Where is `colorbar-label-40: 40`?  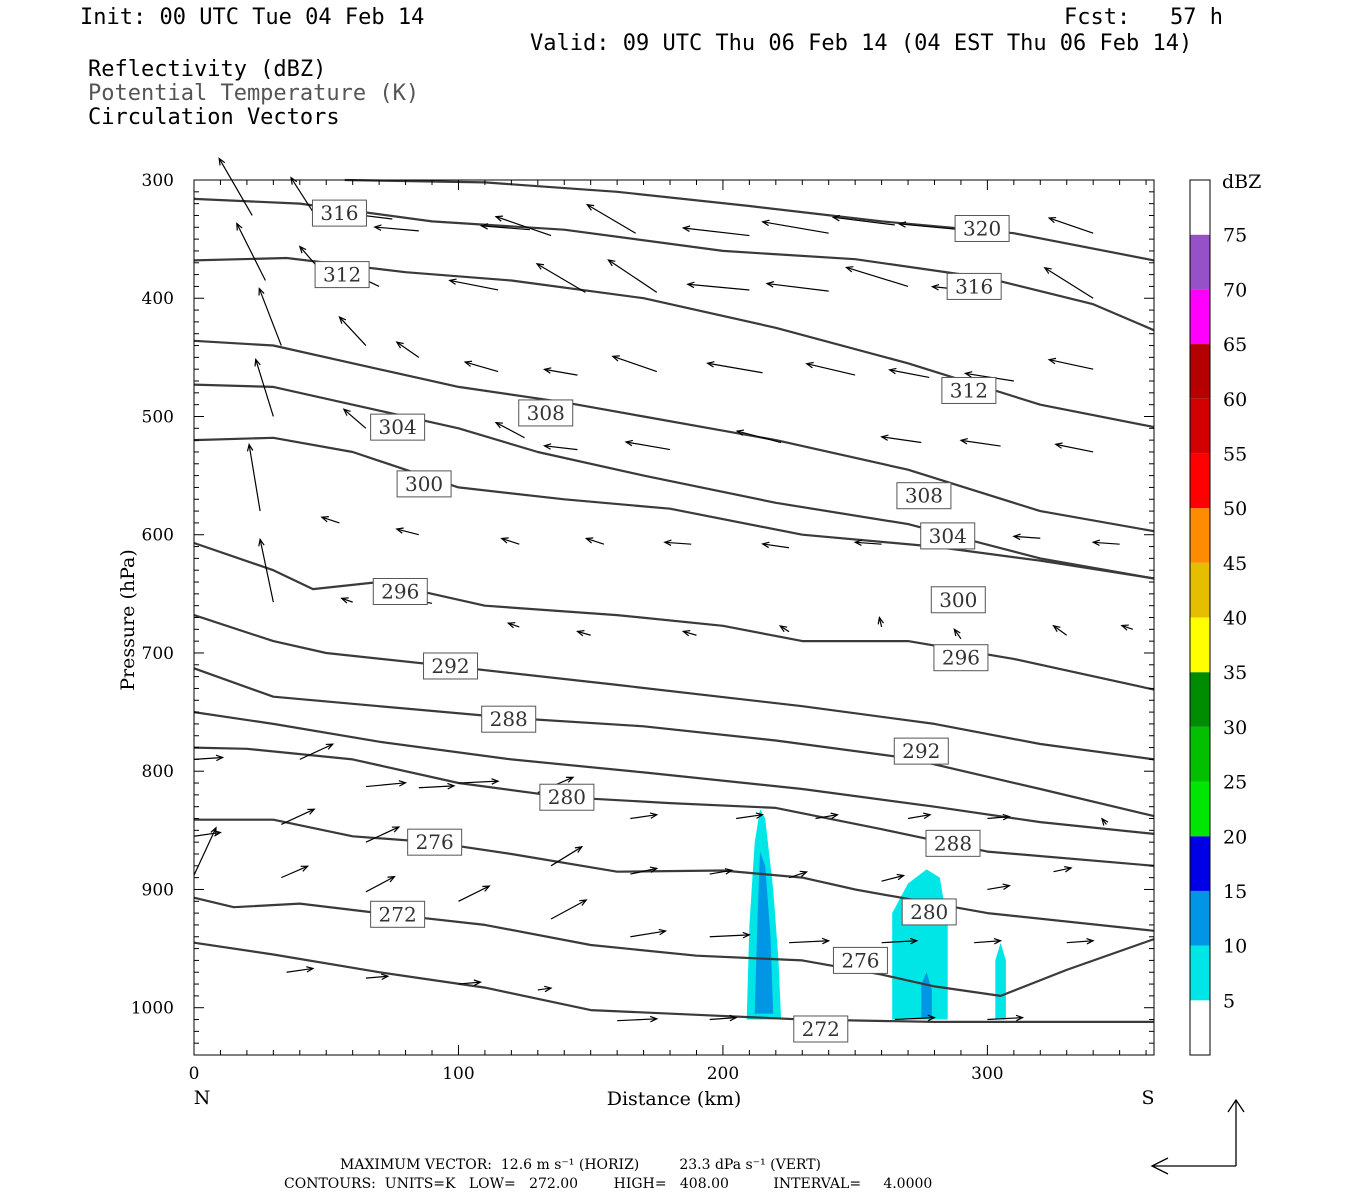
colorbar-label-40: 40 is located at coordinates (1235, 619).